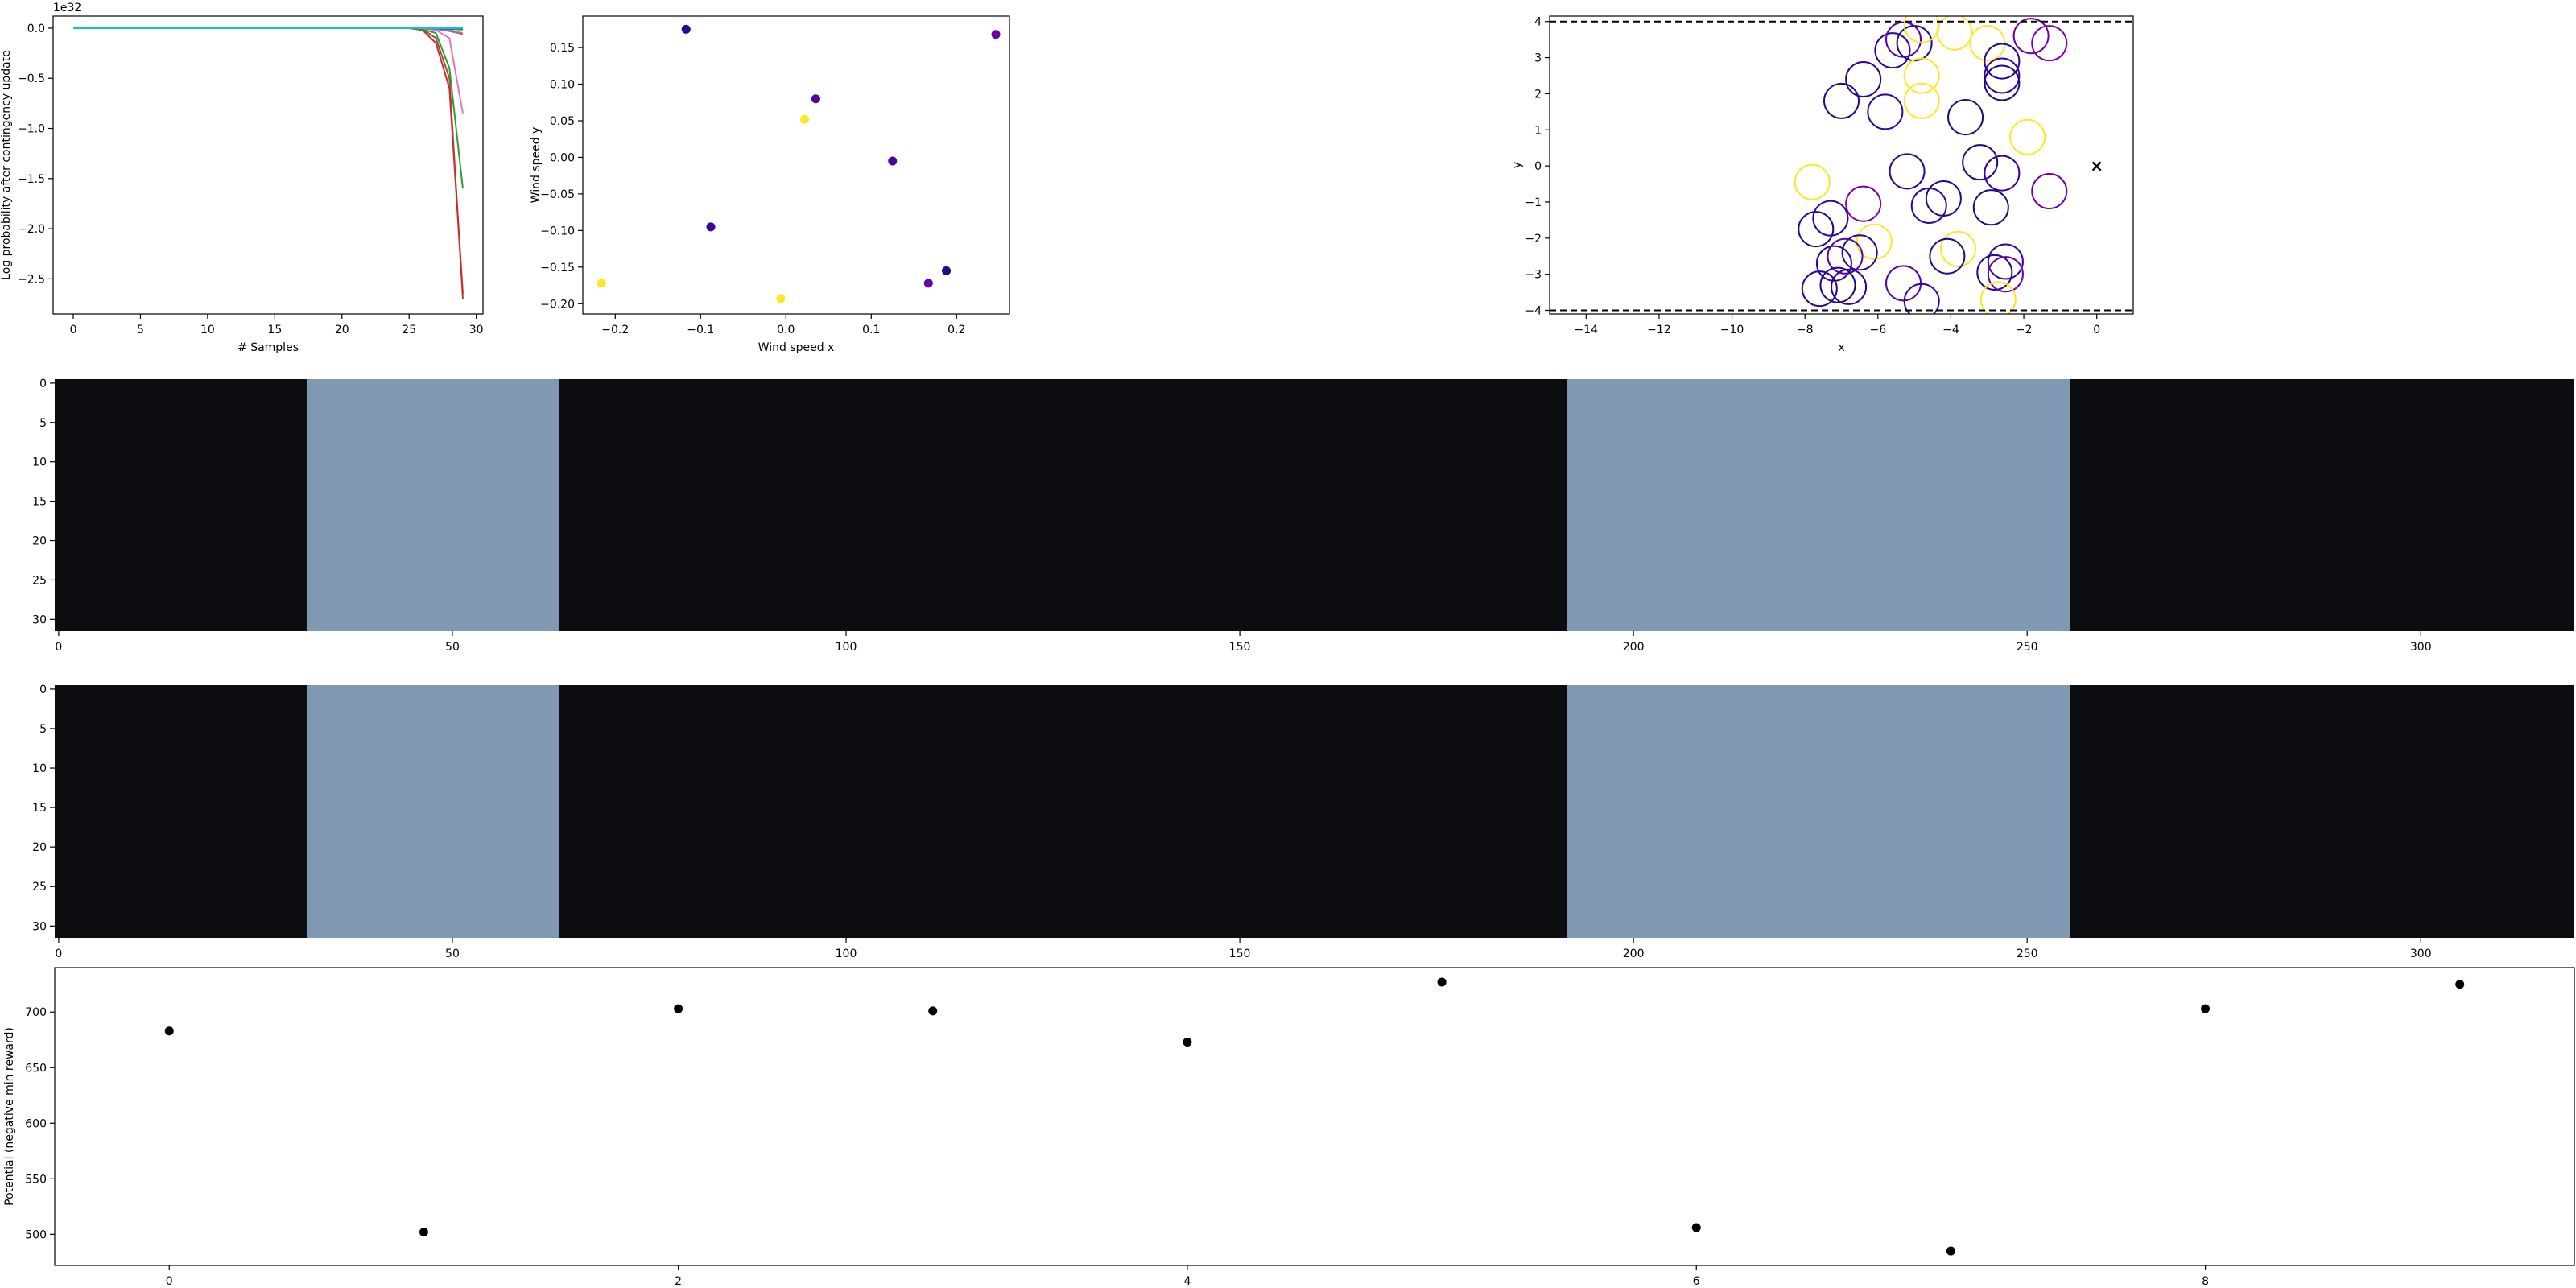 The width and height of the screenshot is (2576, 1288). What do you see at coordinates (1659, 330) in the screenshot?
I see `x-tick-label: −12` at bounding box center [1659, 330].